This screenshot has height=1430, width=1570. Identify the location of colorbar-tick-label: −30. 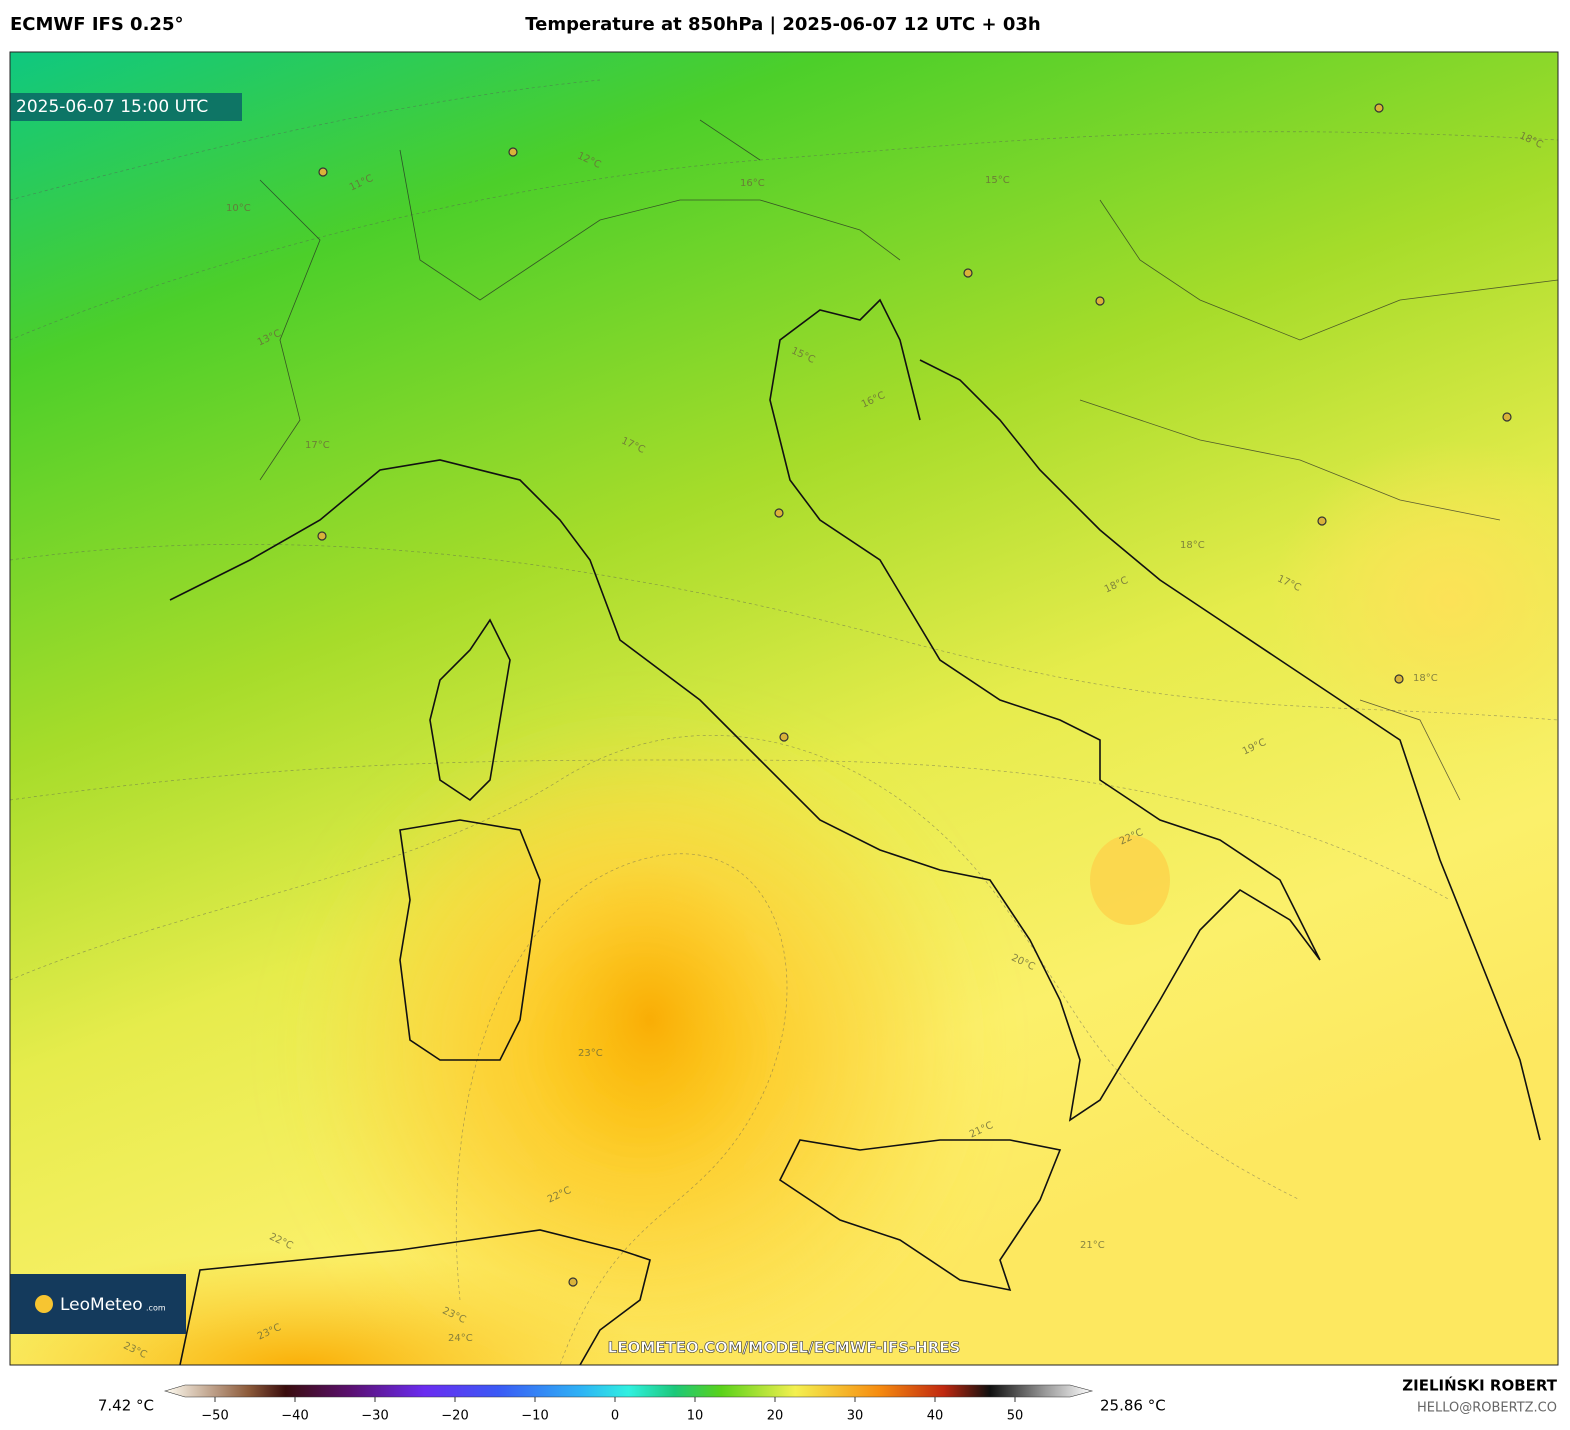
(374, 1416).